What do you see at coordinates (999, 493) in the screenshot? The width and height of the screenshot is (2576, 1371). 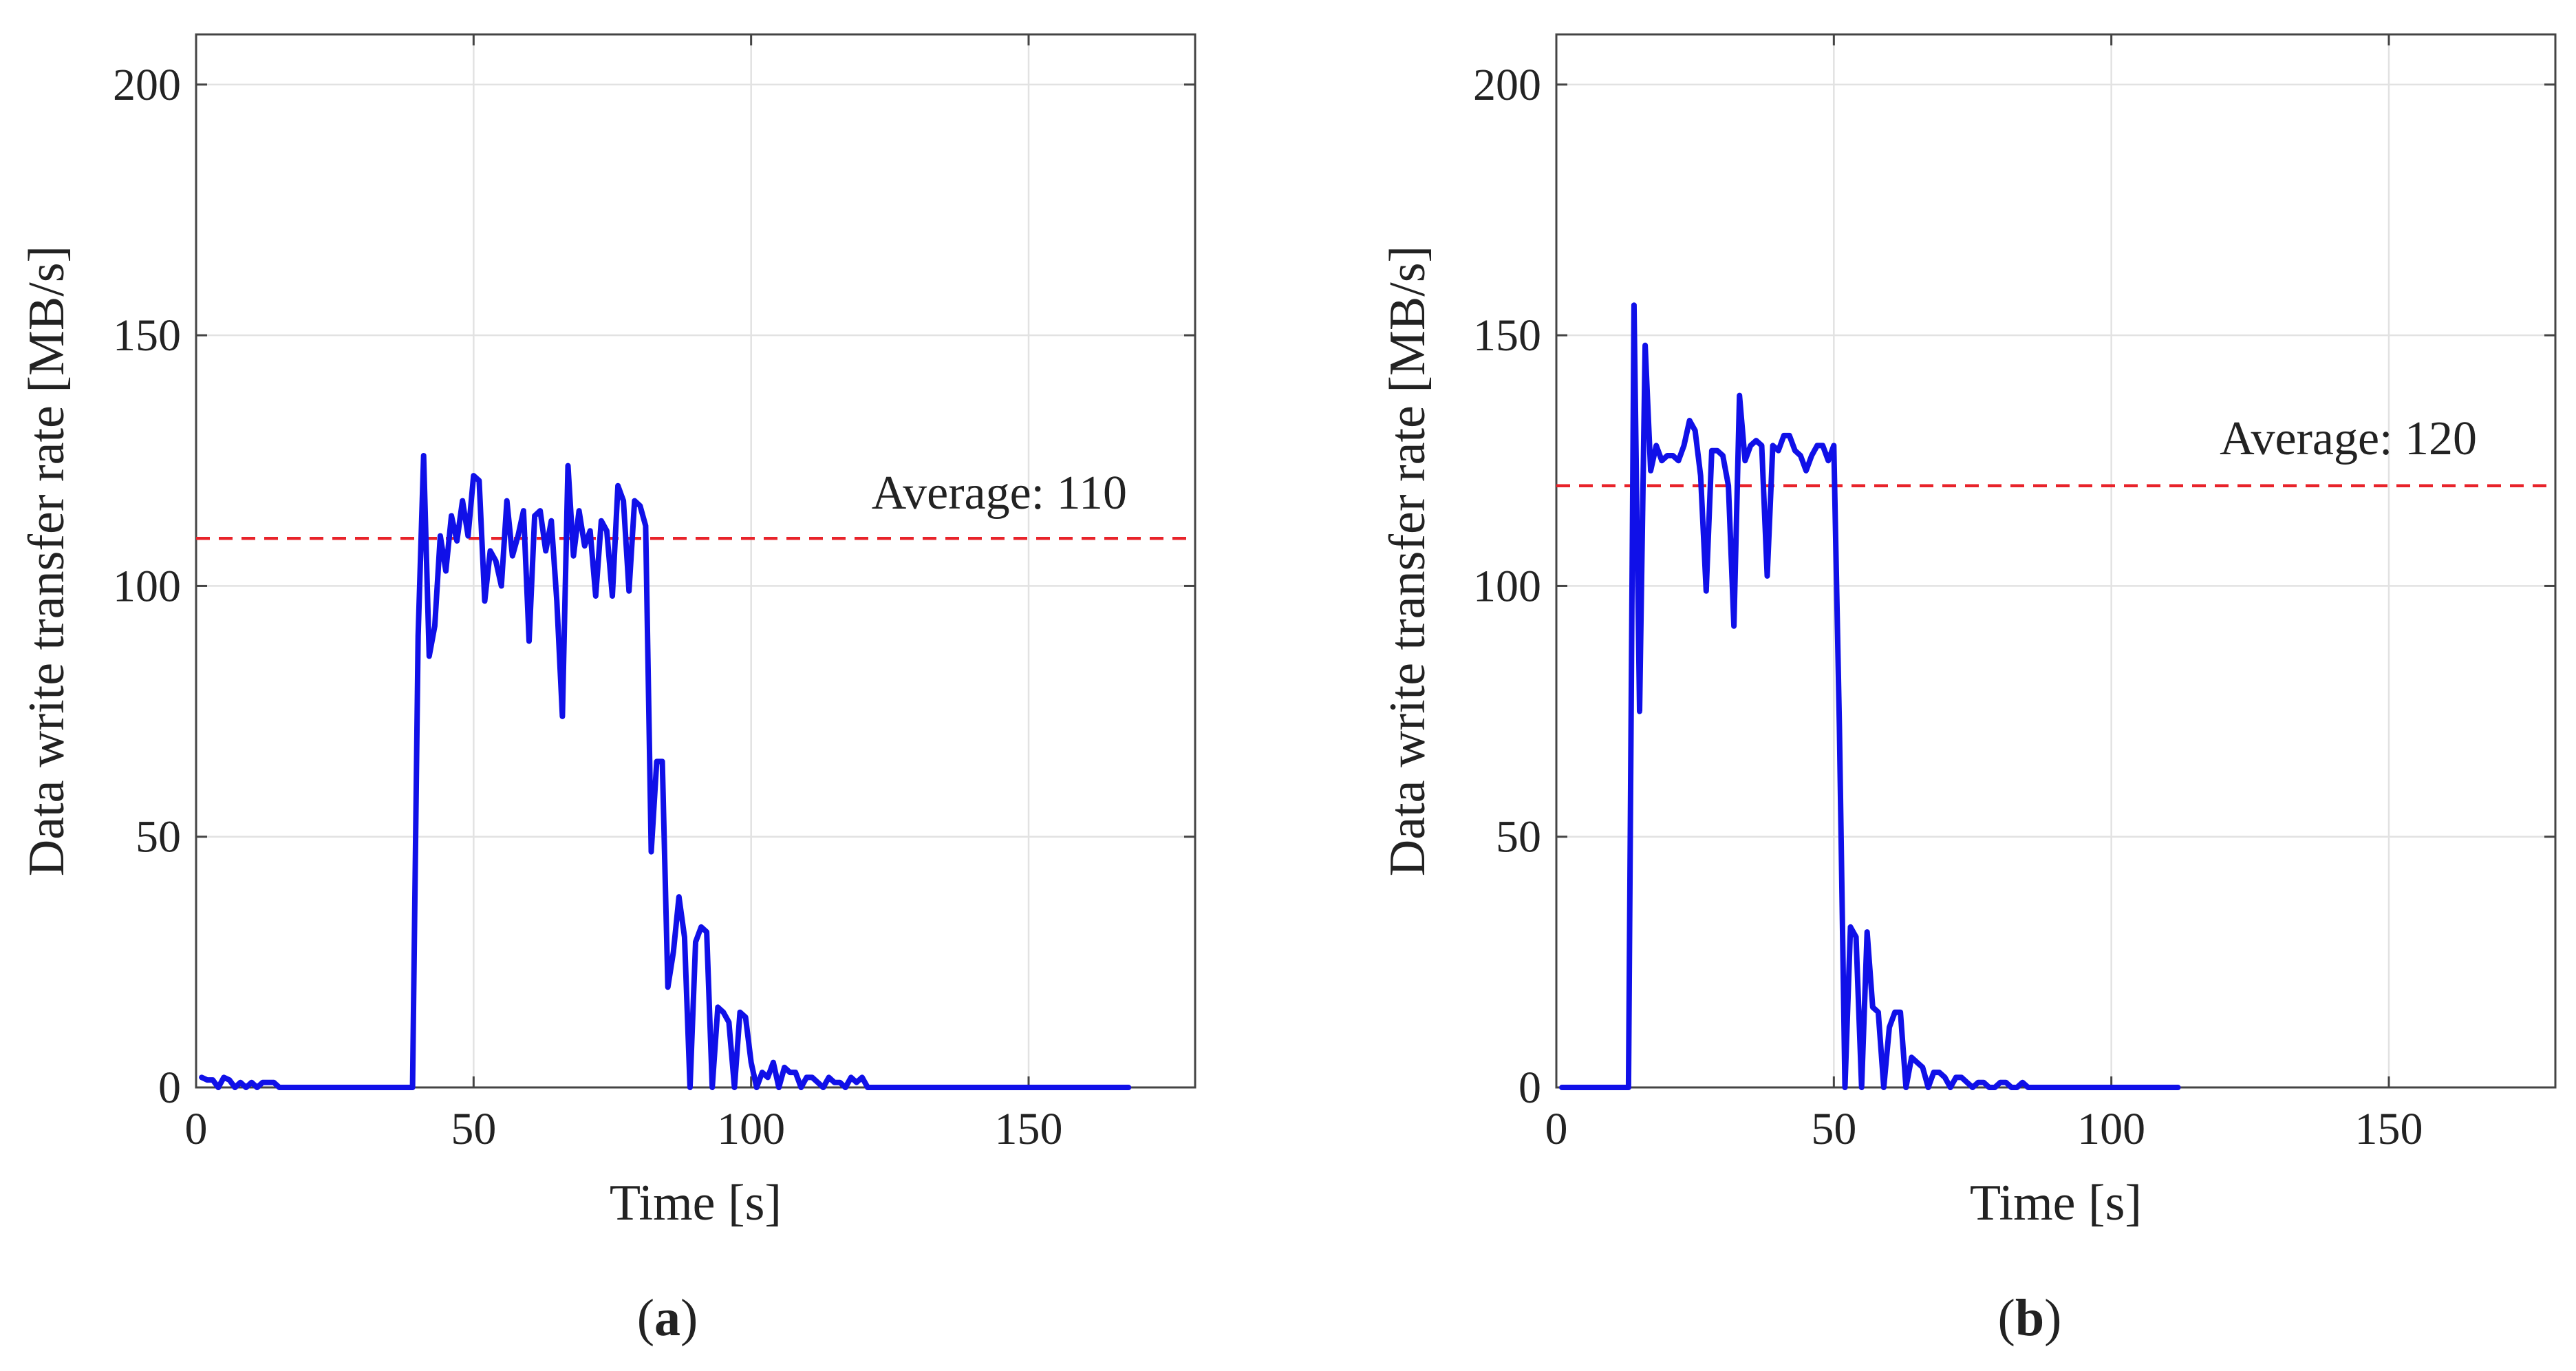 I see `average-label: Average: 110` at bounding box center [999, 493].